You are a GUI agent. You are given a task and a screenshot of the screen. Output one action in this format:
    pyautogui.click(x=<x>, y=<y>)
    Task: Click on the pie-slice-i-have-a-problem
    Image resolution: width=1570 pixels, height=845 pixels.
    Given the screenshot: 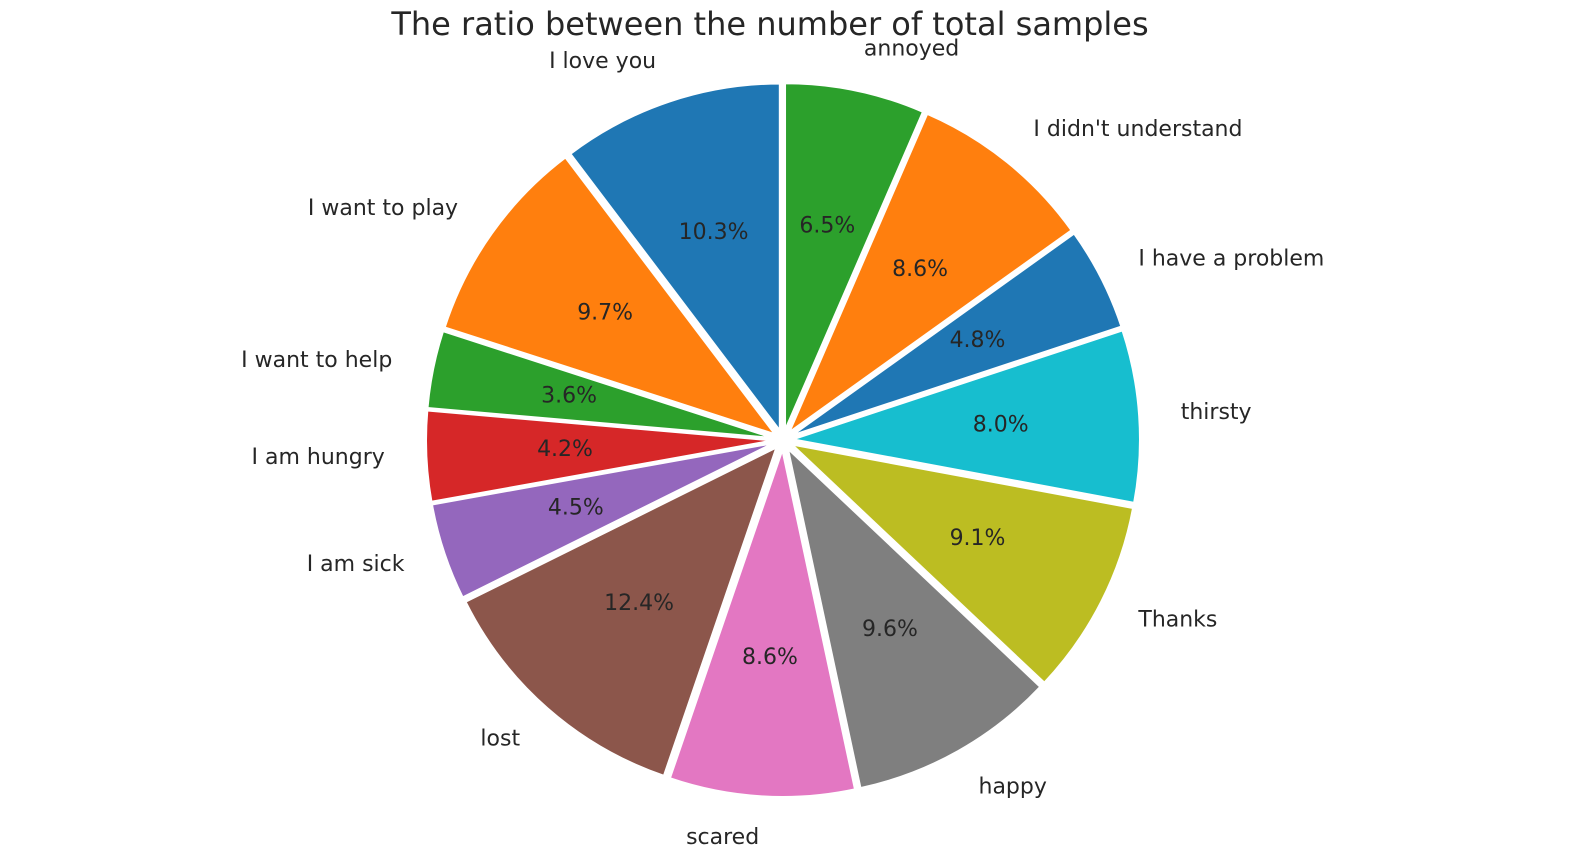 What is the action you would take?
    pyautogui.click(x=957, y=334)
    